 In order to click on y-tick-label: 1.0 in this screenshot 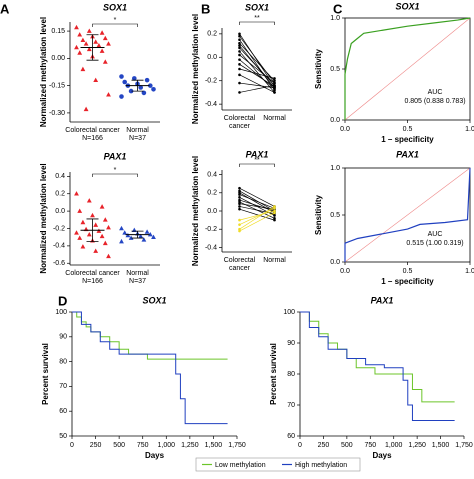, I will do `click(335, 18)`.